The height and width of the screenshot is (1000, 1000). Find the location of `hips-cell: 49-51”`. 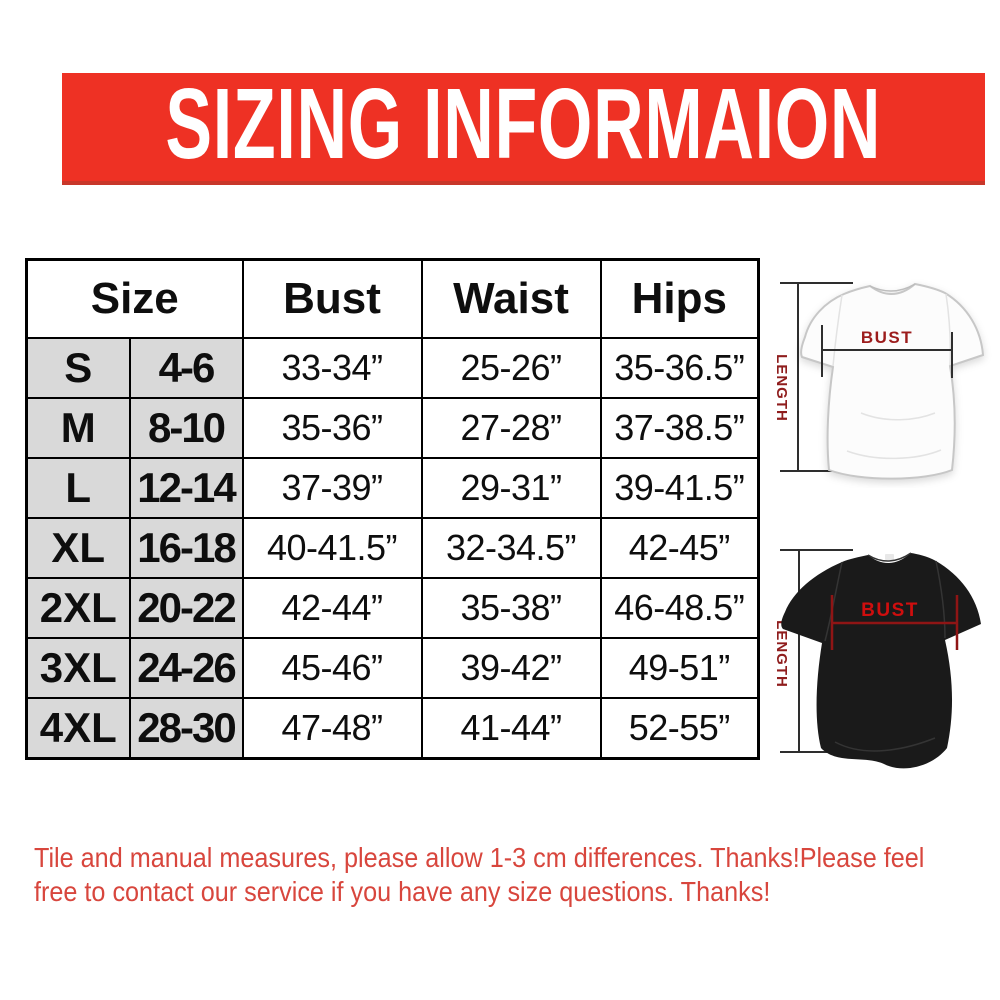

hips-cell: 49-51” is located at coordinates (679, 668).